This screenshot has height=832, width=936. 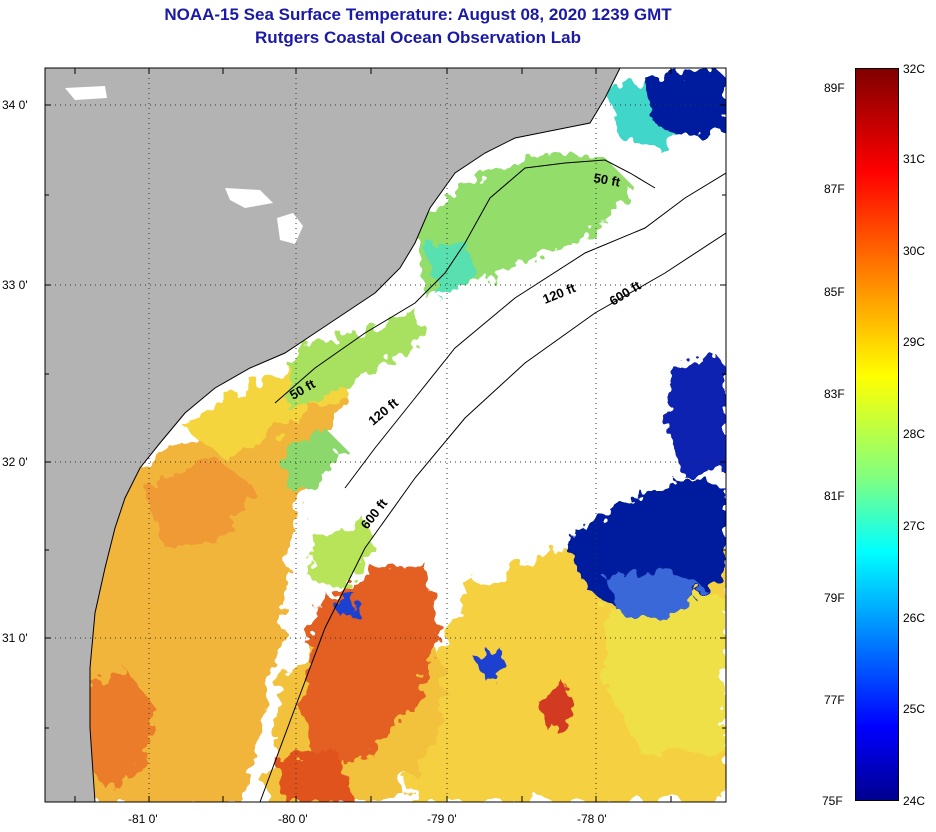 I want to click on lon-label-81: -81 0', so click(x=143, y=819).